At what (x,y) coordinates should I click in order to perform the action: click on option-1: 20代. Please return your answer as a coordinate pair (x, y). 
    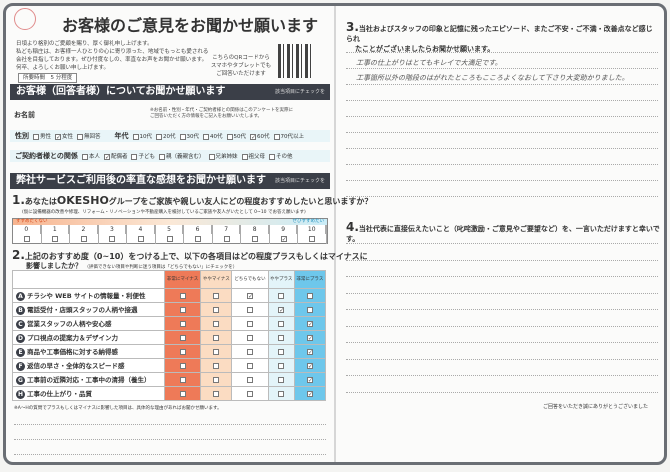
    Looking at the image, I should click on (164, 136).